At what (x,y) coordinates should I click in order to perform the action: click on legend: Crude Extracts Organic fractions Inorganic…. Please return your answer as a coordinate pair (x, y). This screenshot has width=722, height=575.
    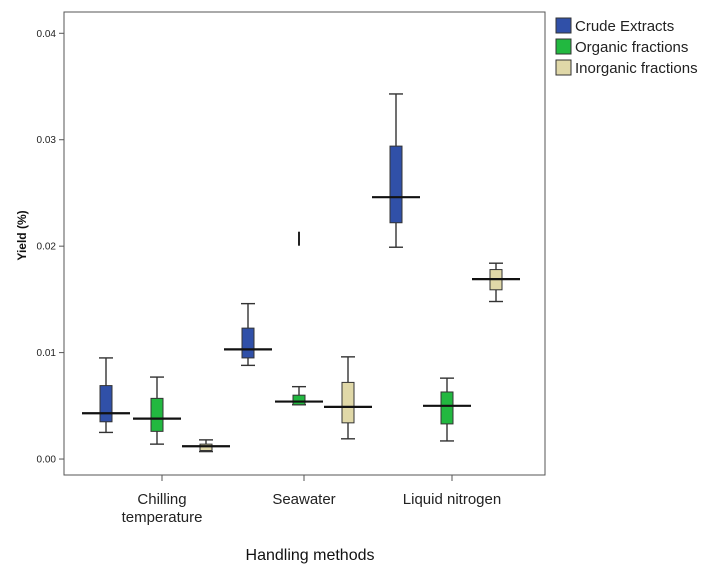
    Looking at the image, I should click on (626, 47).